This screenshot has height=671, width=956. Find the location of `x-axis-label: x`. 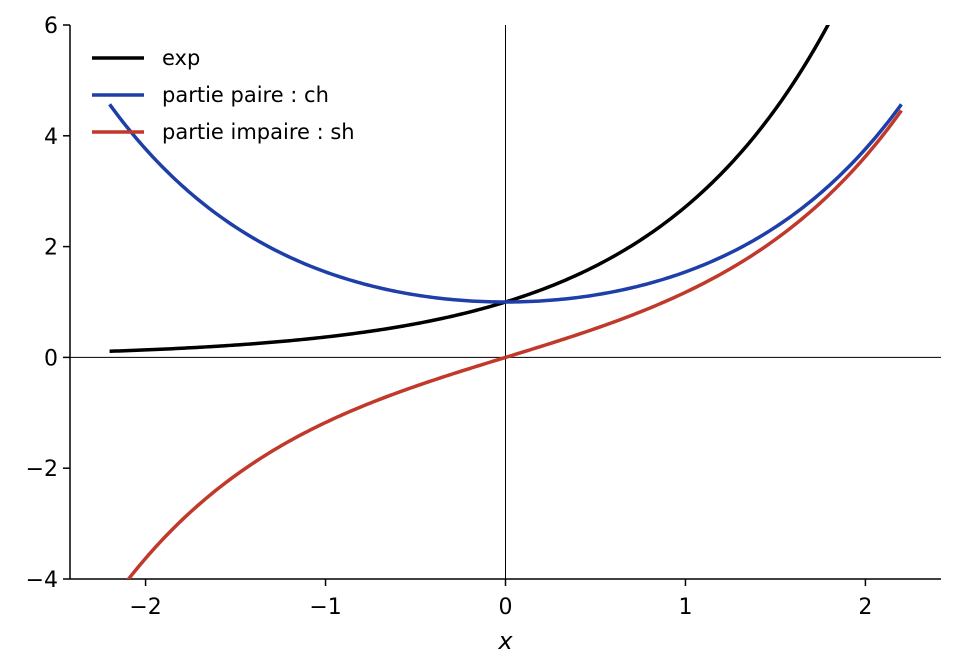

x-axis-label: x is located at coordinates (505, 641).